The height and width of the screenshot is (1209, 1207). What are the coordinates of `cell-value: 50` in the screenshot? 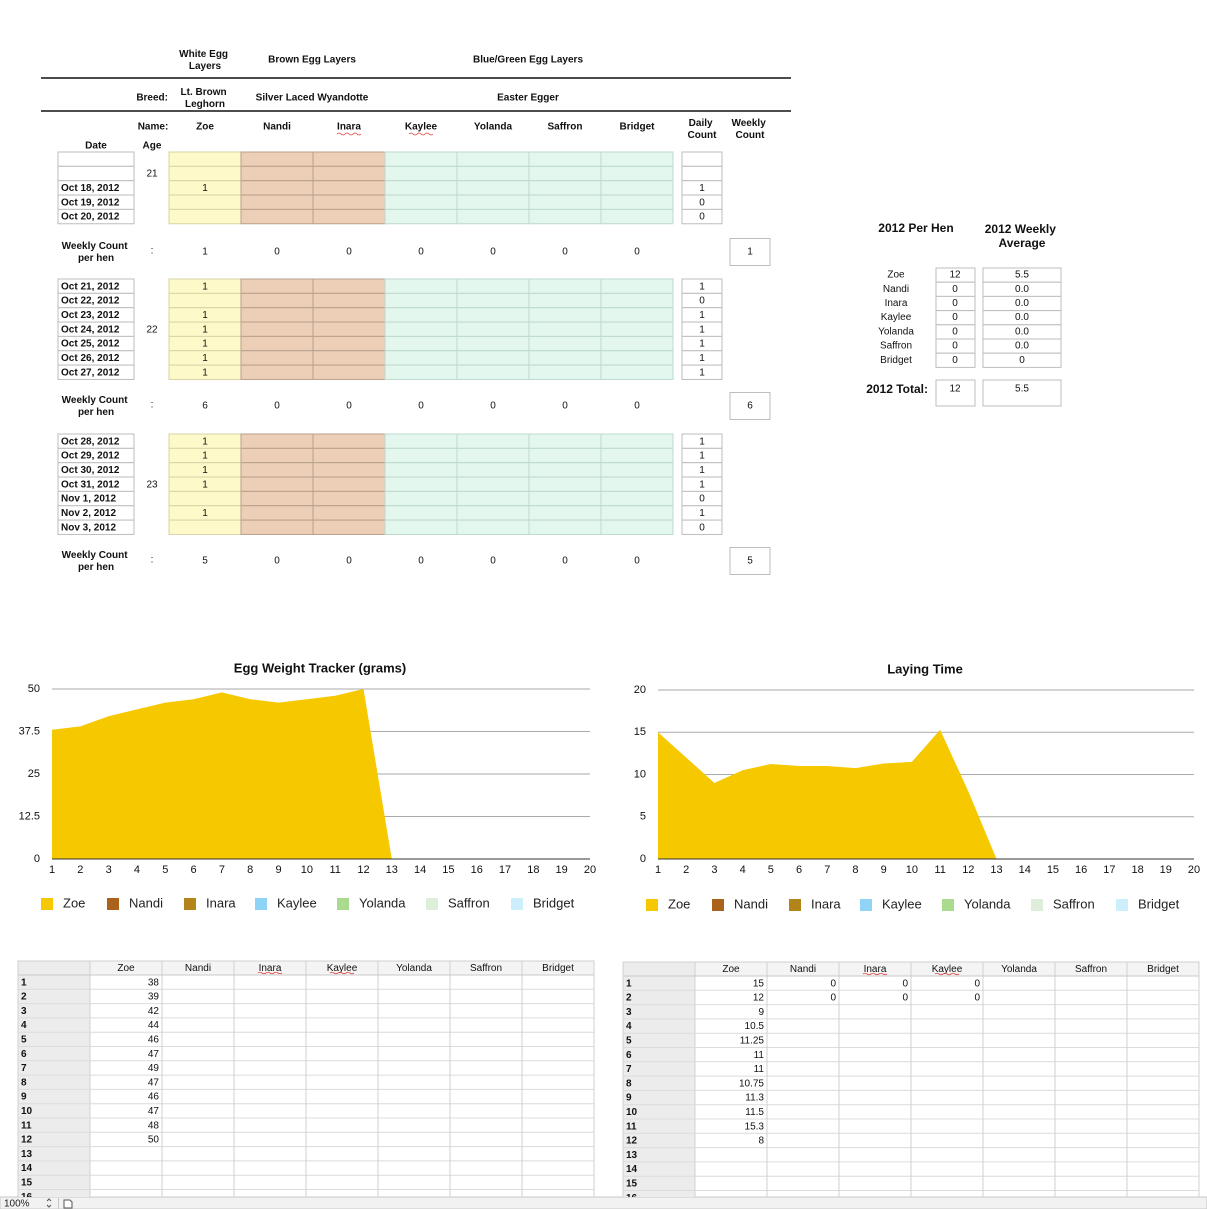 It's located at (154, 1140).